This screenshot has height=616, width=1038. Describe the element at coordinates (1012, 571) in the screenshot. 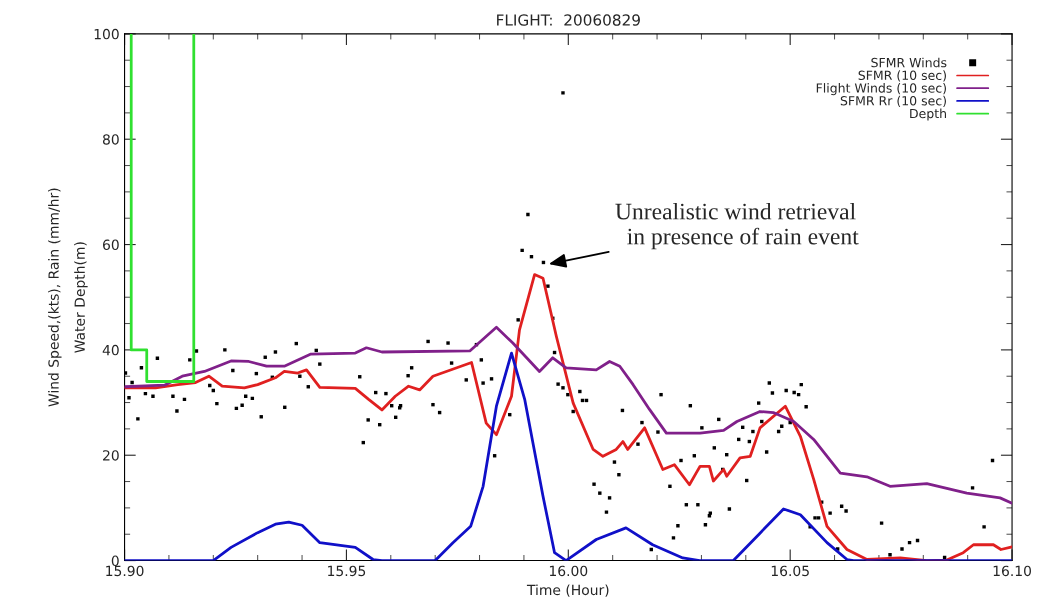

I see `x-tick-label: 16.10` at that location.